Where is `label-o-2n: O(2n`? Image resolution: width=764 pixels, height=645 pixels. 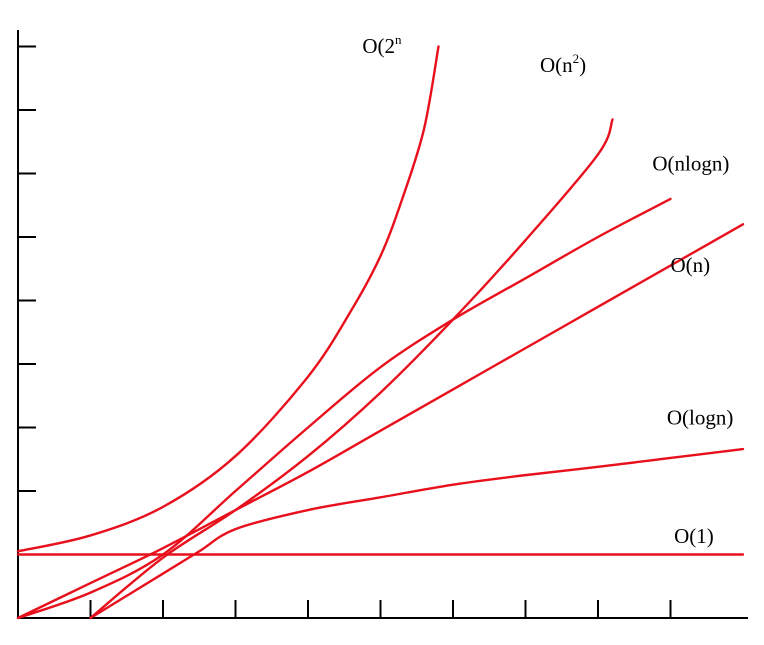
label-o-2n: O(2n is located at coordinates (382, 45).